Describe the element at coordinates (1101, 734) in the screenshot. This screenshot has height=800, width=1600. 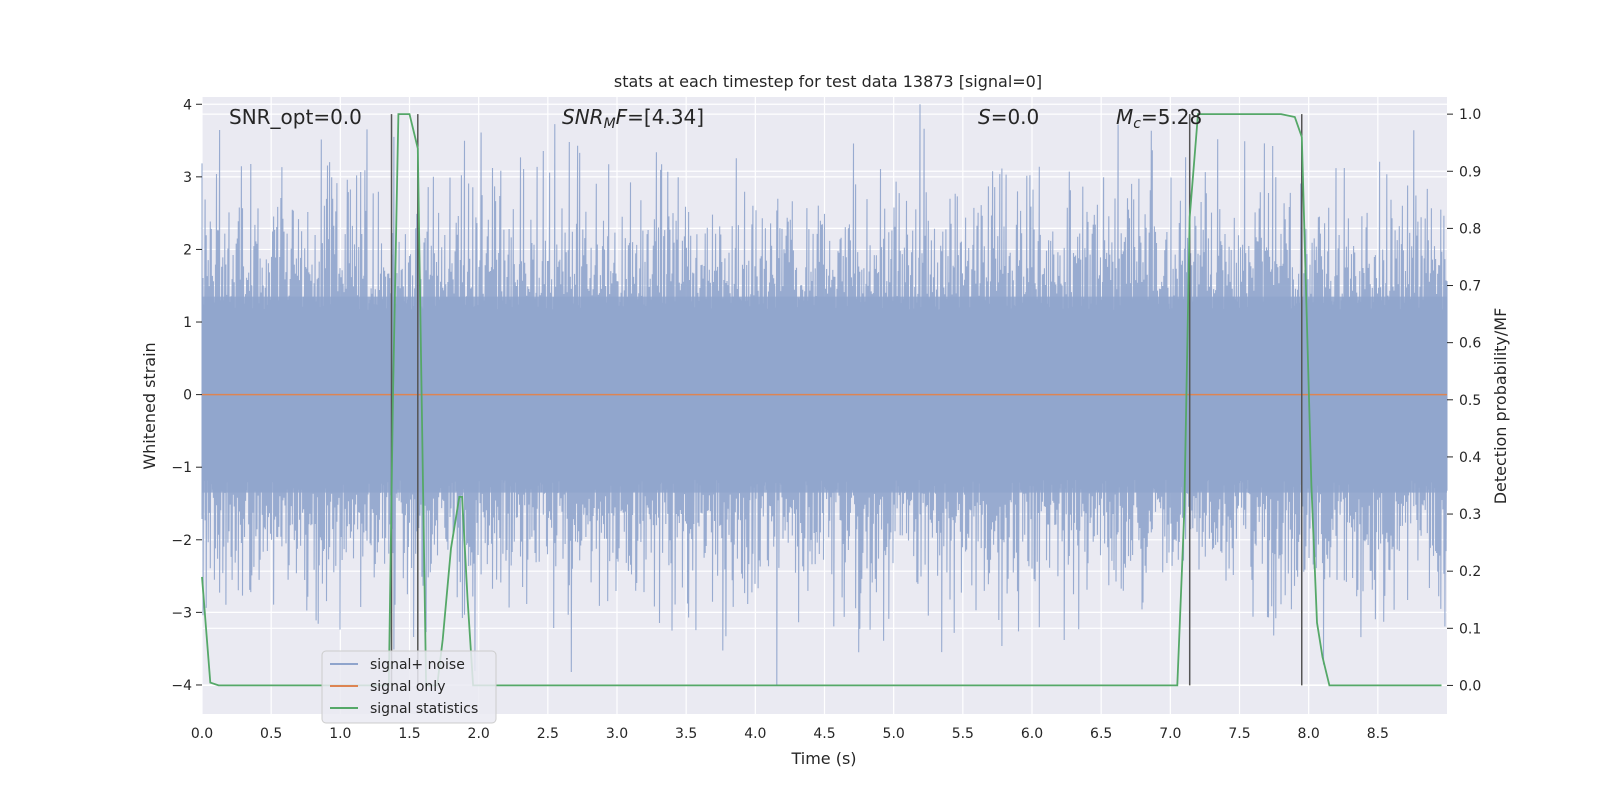
I see `x-tick-label: 6.5` at that location.